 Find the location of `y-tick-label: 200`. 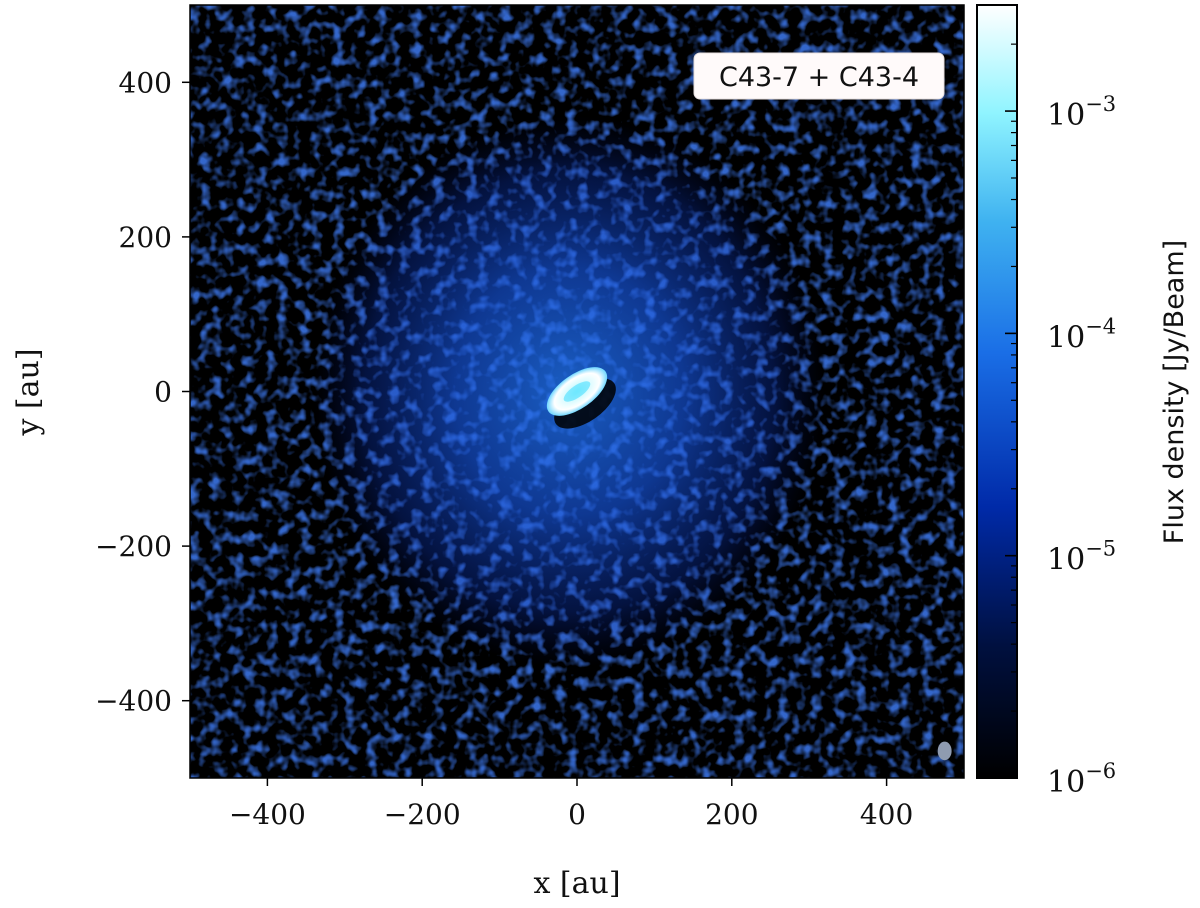

y-tick-label: 200 is located at coordinates (145, 237).